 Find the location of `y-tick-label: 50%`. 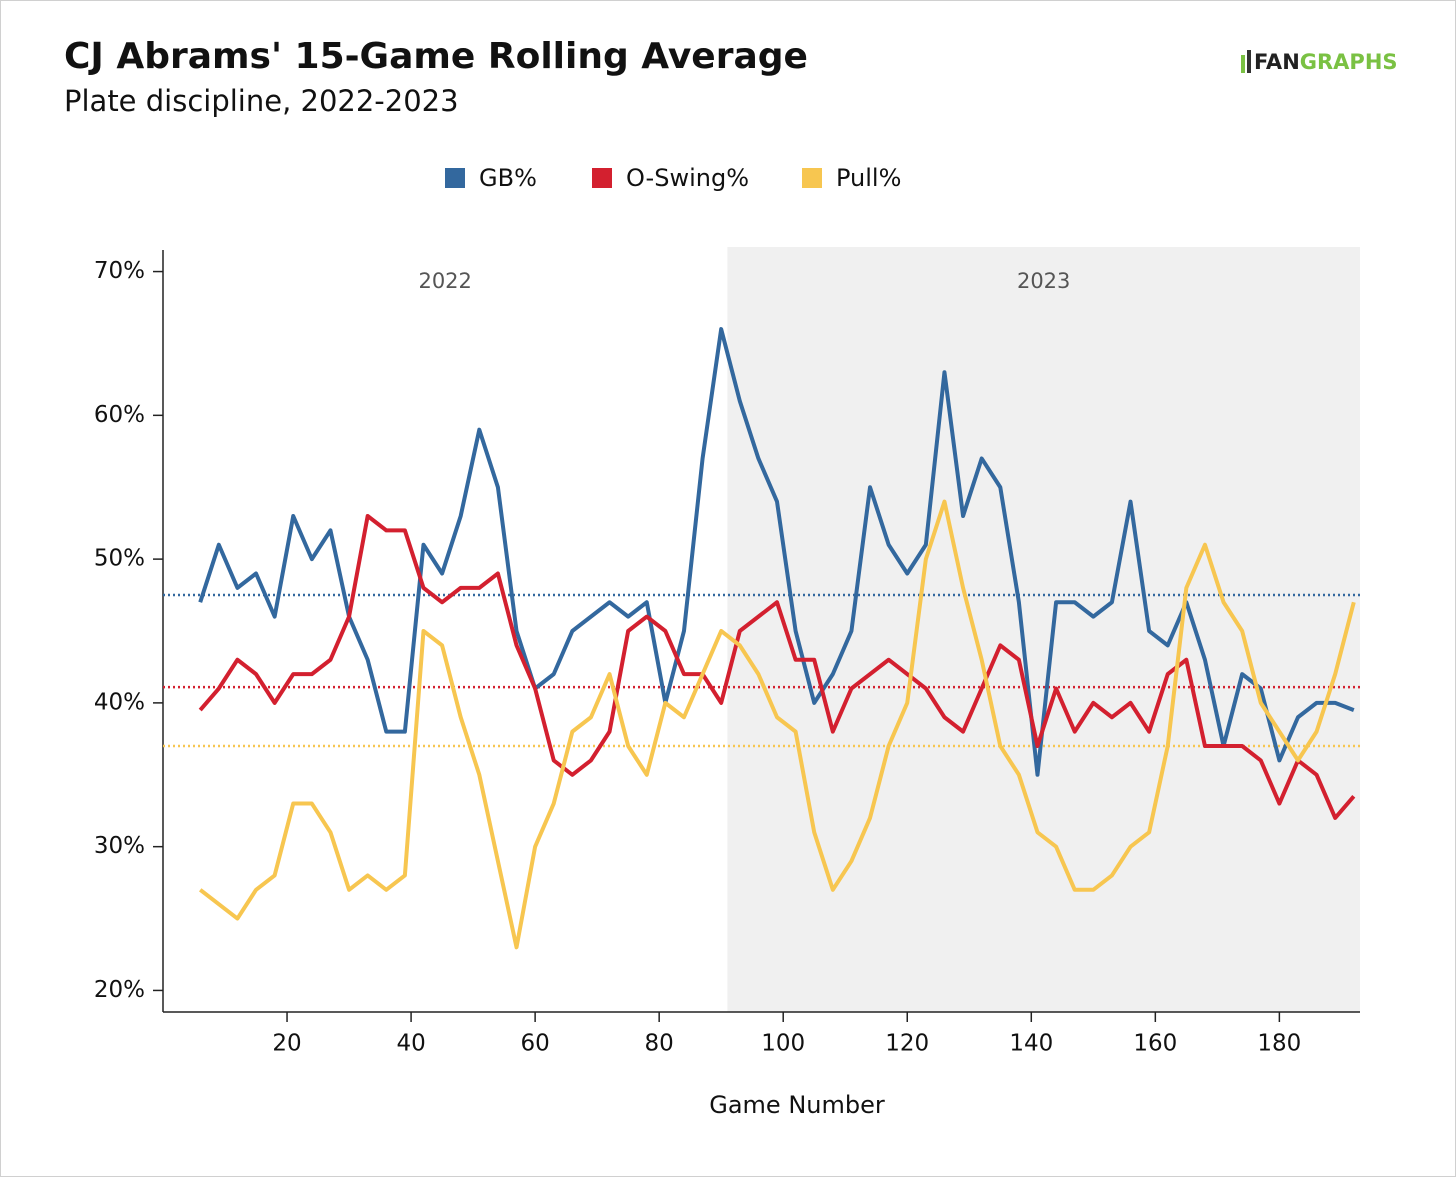

y-tick-label: 50% is located at coordinates (119, 559).